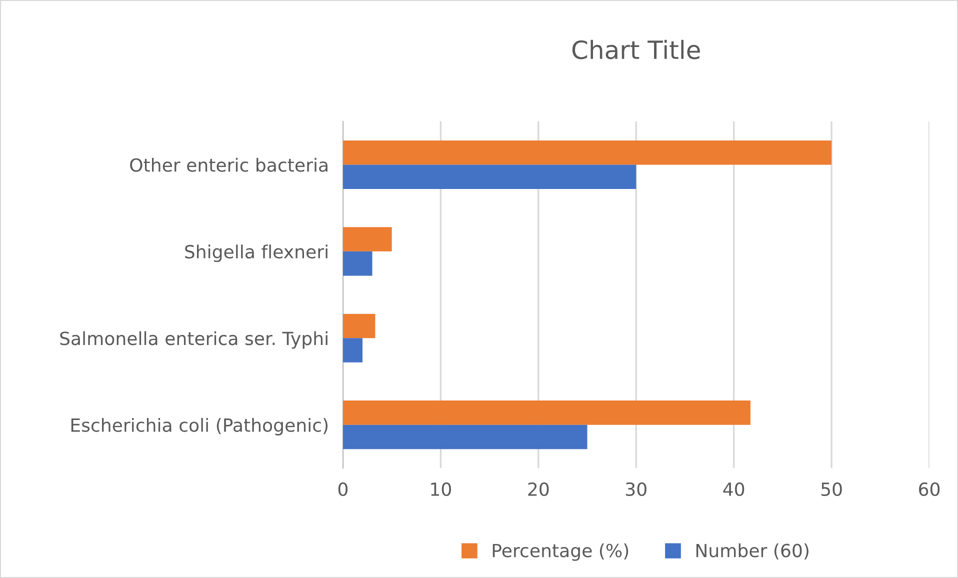  Describe the element at coordinates (538, 489) in the screenshot. I see `x-tick-label: 20` at that location.